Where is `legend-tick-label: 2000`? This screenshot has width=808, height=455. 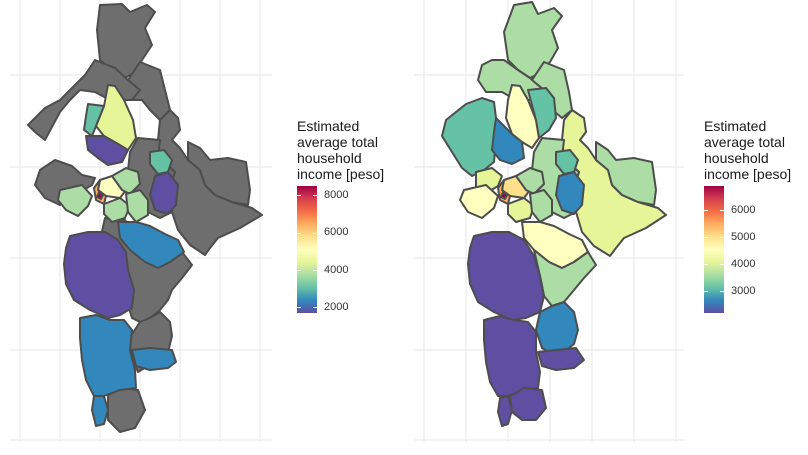 legend-tick-label: 2000 is located at coordinates (336, 306).